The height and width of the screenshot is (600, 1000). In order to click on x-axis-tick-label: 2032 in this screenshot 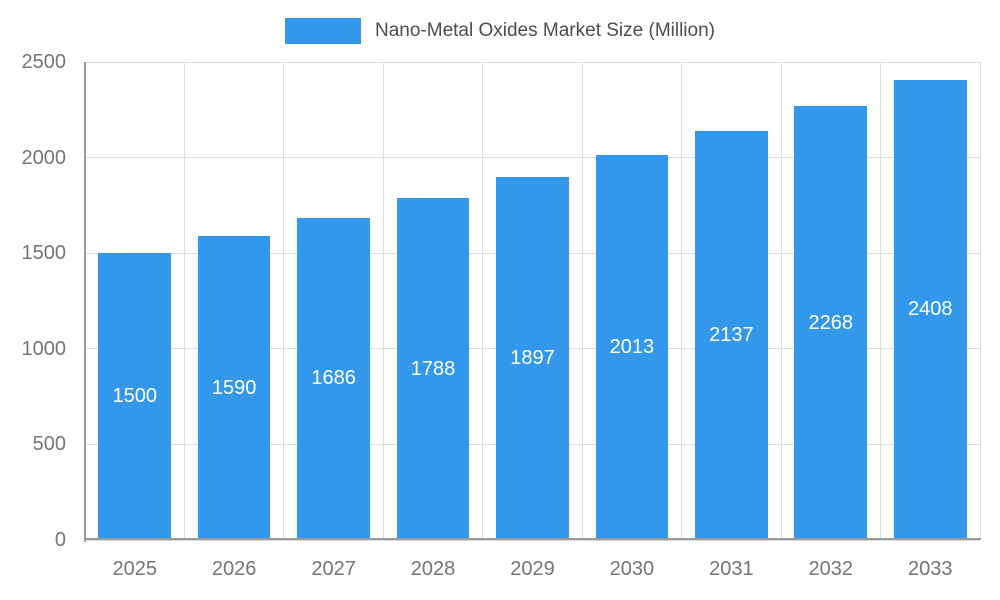, I will do `click(831, 569)`.